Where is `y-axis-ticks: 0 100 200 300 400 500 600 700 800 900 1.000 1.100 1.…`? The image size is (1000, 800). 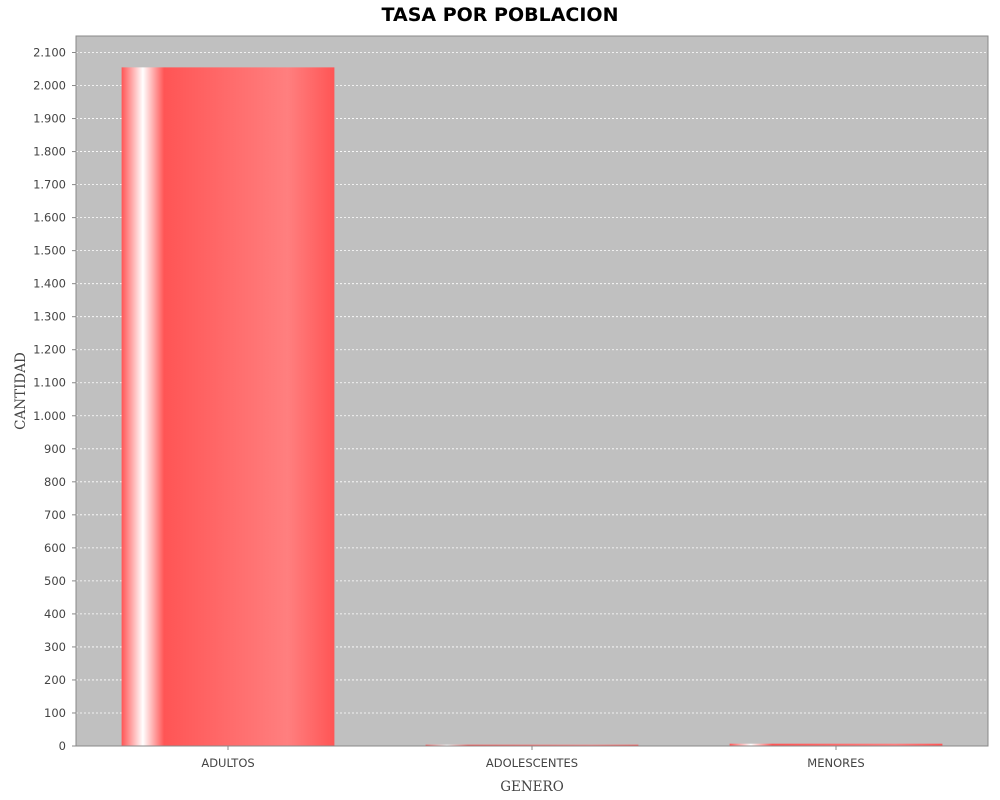 y-axis-ticks: 0 100 200 300 400 500 600 700 800 900 1.000 1.100 1.… is located at coordinates (54, 399).